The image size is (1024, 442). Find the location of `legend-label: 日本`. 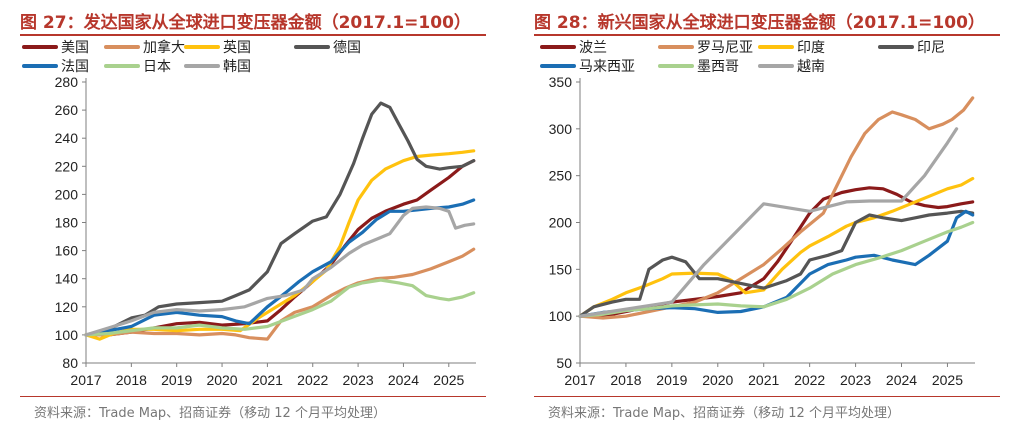

legend-label: 日本 is located at coordinates (157, 67).